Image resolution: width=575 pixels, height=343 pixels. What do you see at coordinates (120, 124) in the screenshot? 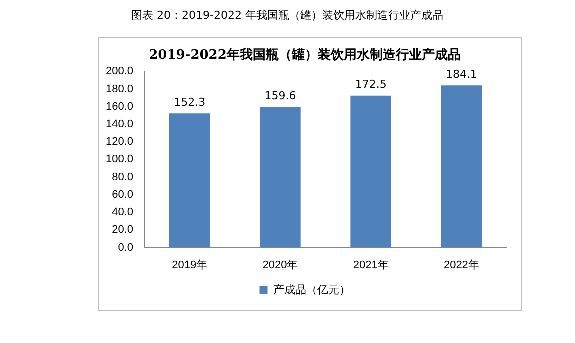
I see `y-tick-label: 140.0` at bounding box center [120, 124].